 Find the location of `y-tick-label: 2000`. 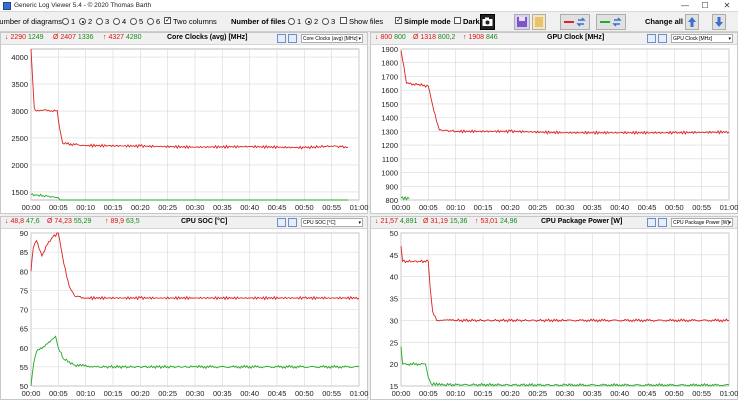

y-tick-label: 2000 is located at coordinates (19, 165).